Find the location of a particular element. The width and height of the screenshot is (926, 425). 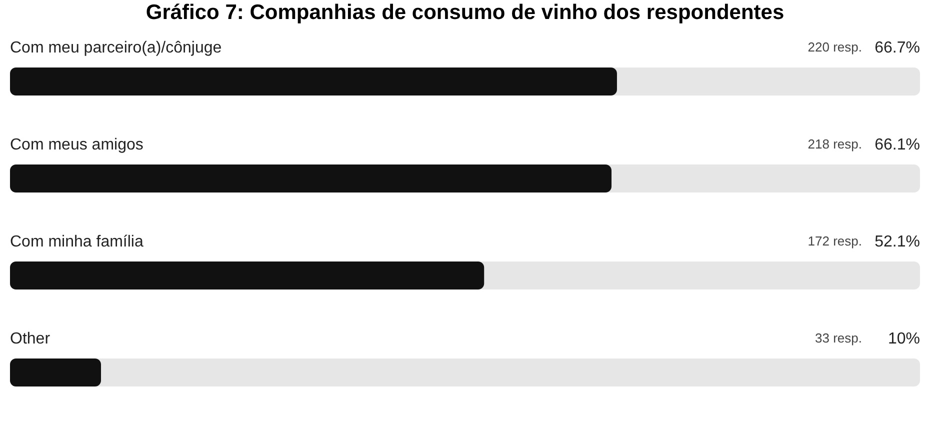

y-tick-label: Com meu parceiro(a)/cônjuge is located at coordinates (116, 48).